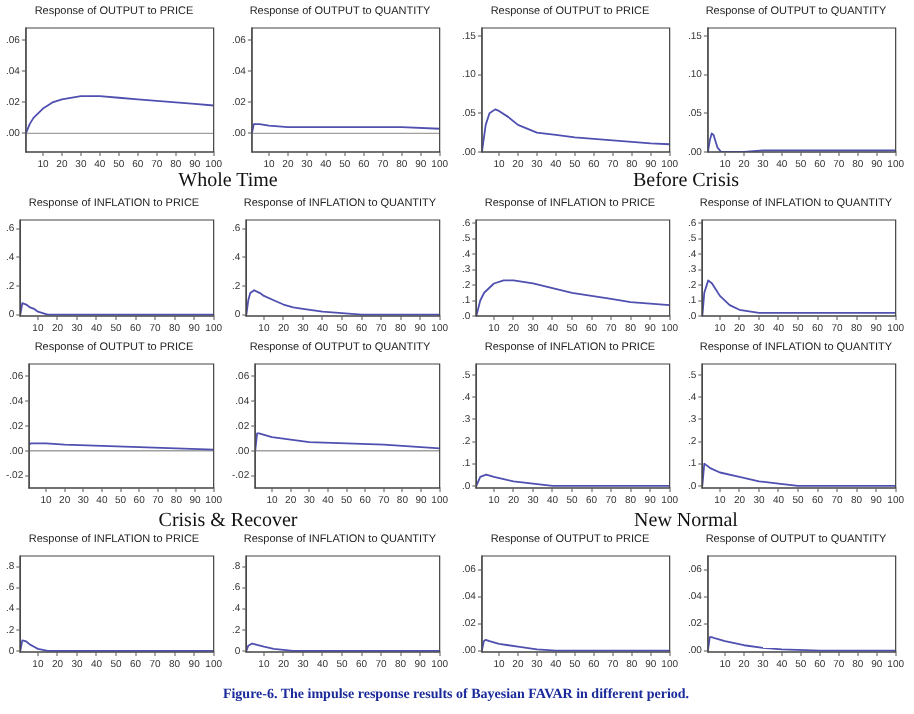 This screenshot has width=914, height=714. What do you see at coordinates (686, 521) in the screenshot?
I see `text: New Normal` at bounding box center [686, 521].